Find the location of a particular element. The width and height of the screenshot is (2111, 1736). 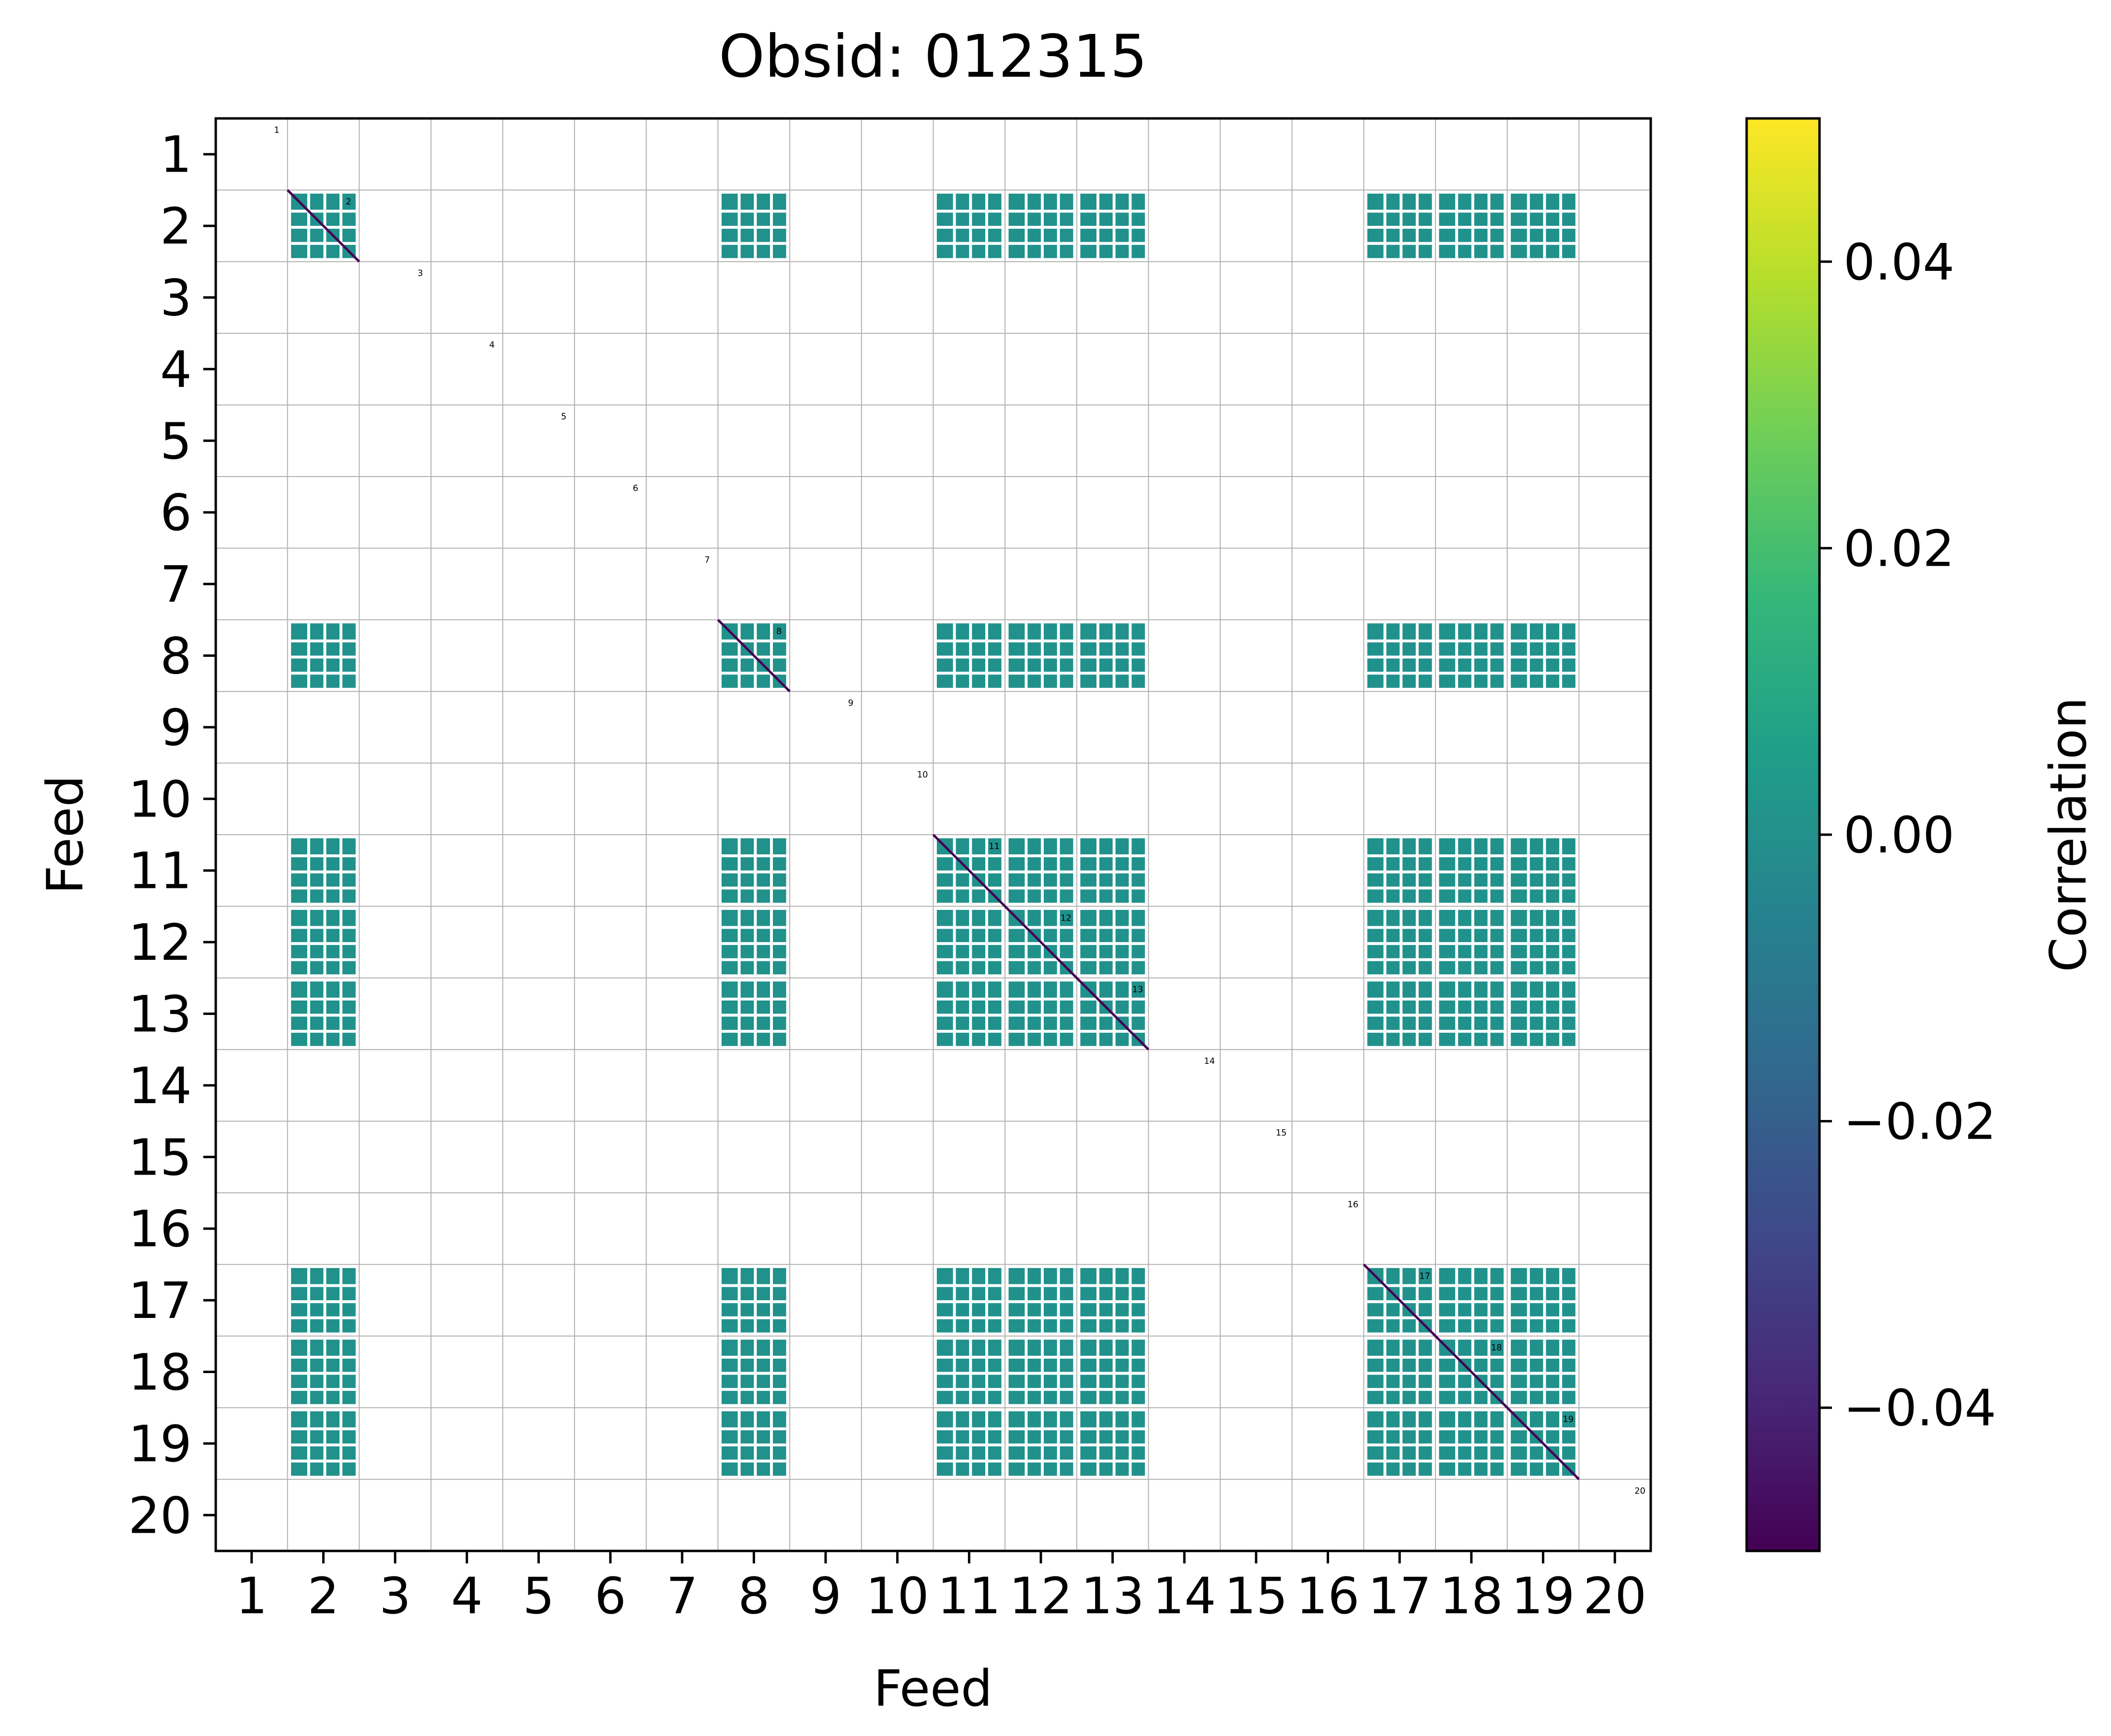

diagonal-label: 2 is located at coordinates (348, 202).